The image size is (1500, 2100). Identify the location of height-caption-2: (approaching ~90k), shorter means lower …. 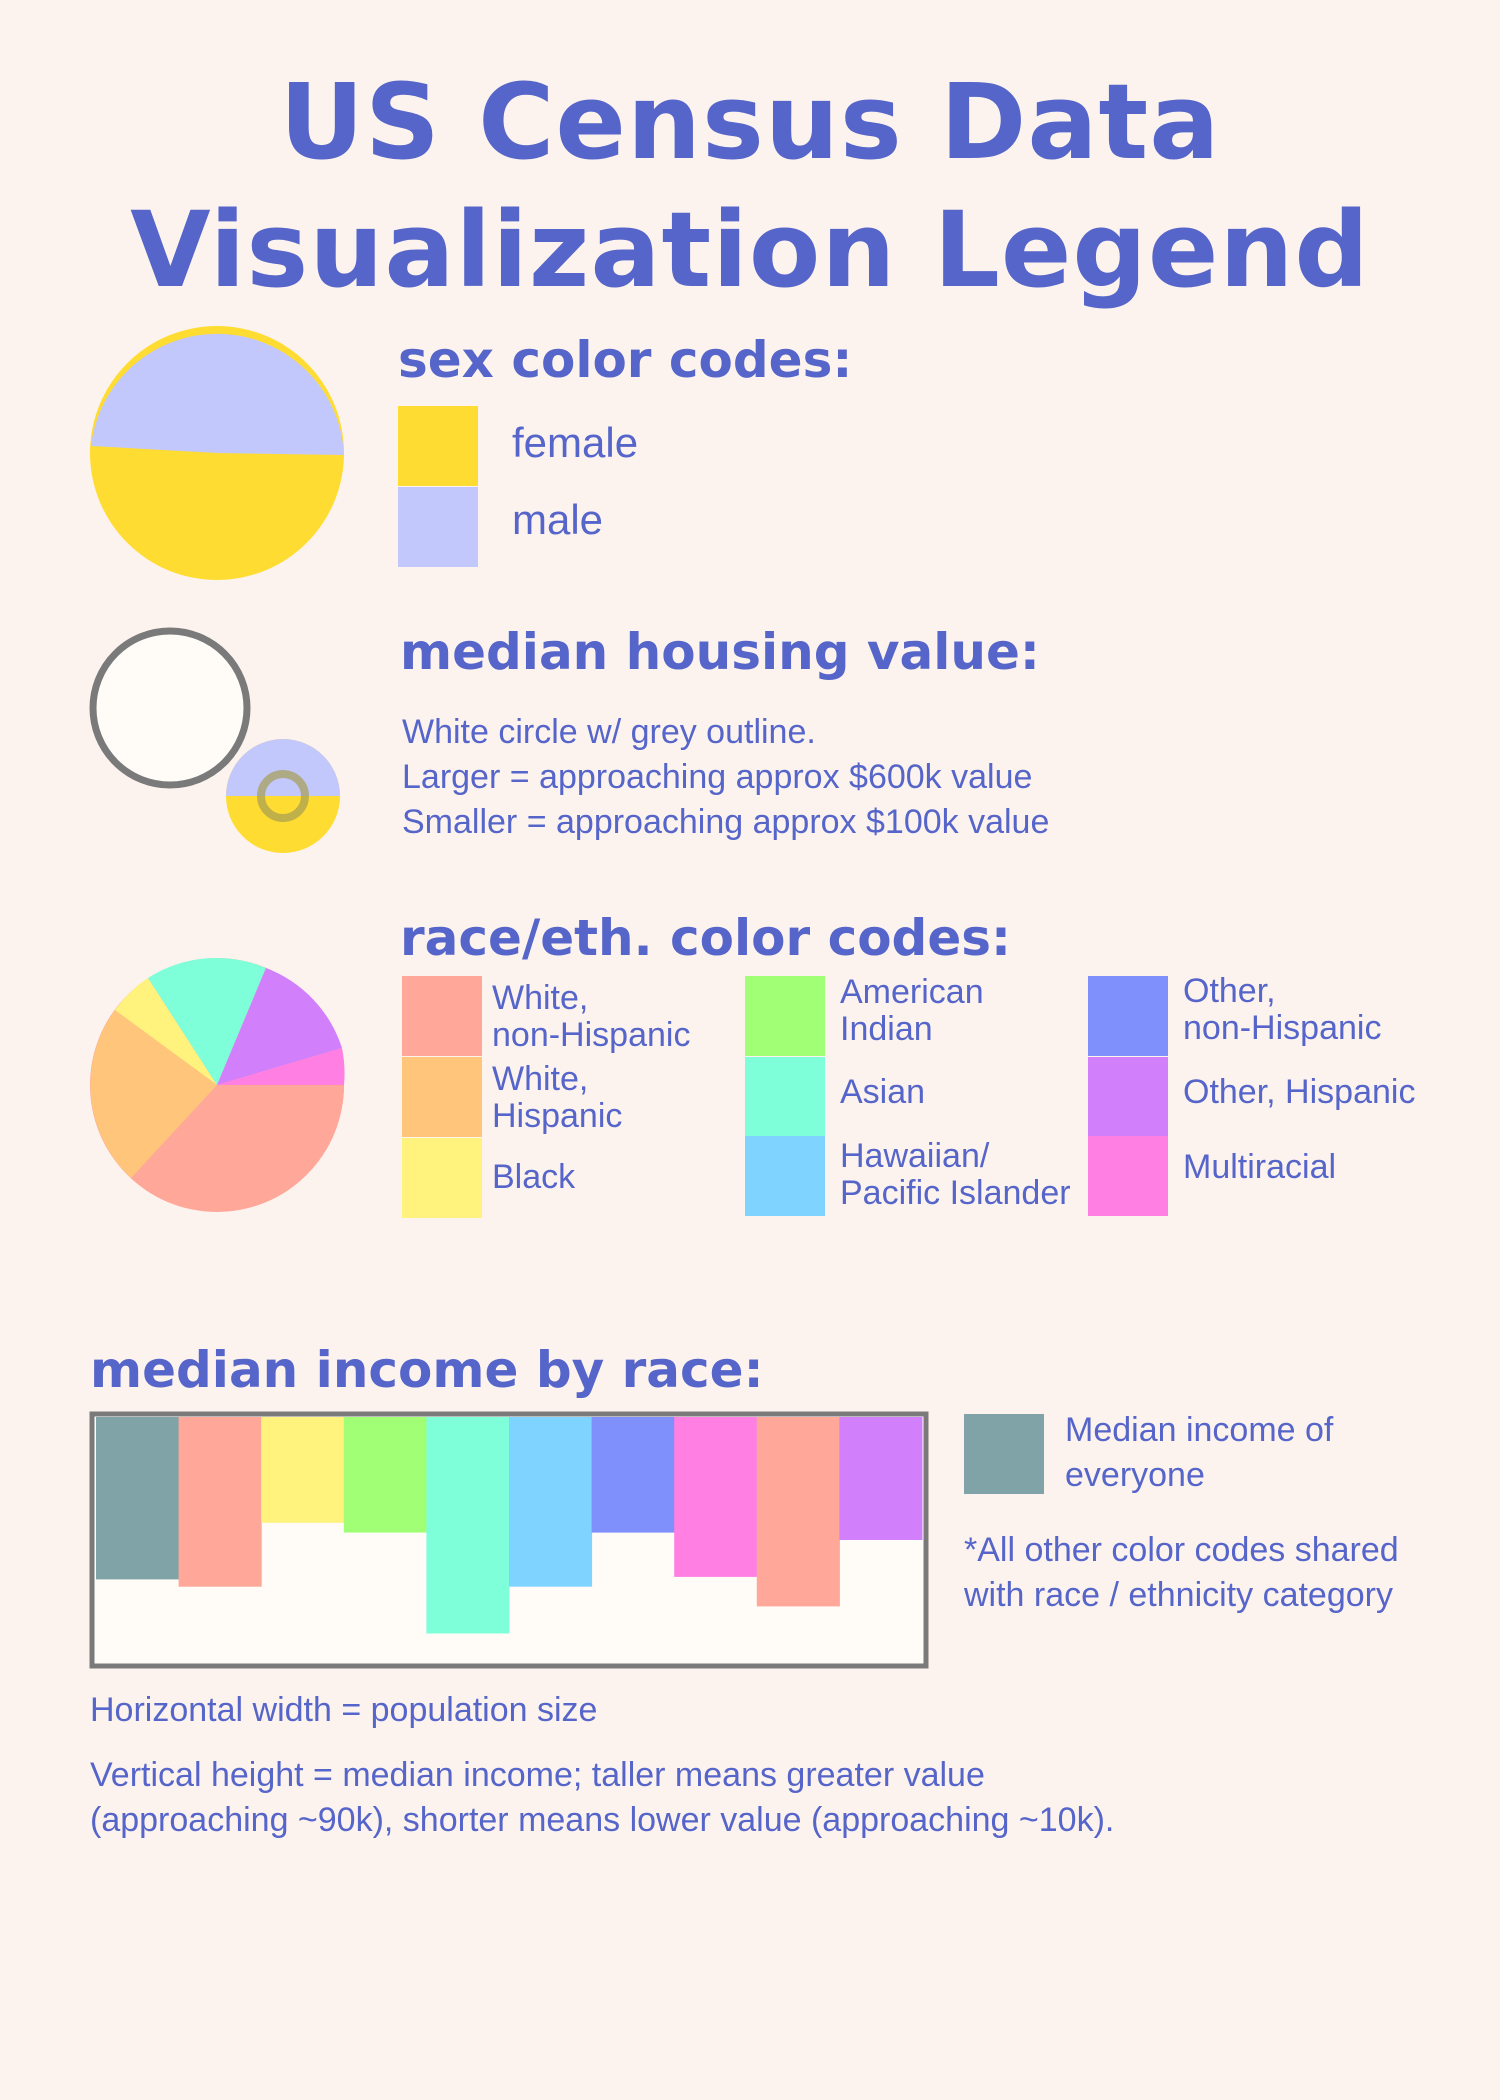
(602, 1820).